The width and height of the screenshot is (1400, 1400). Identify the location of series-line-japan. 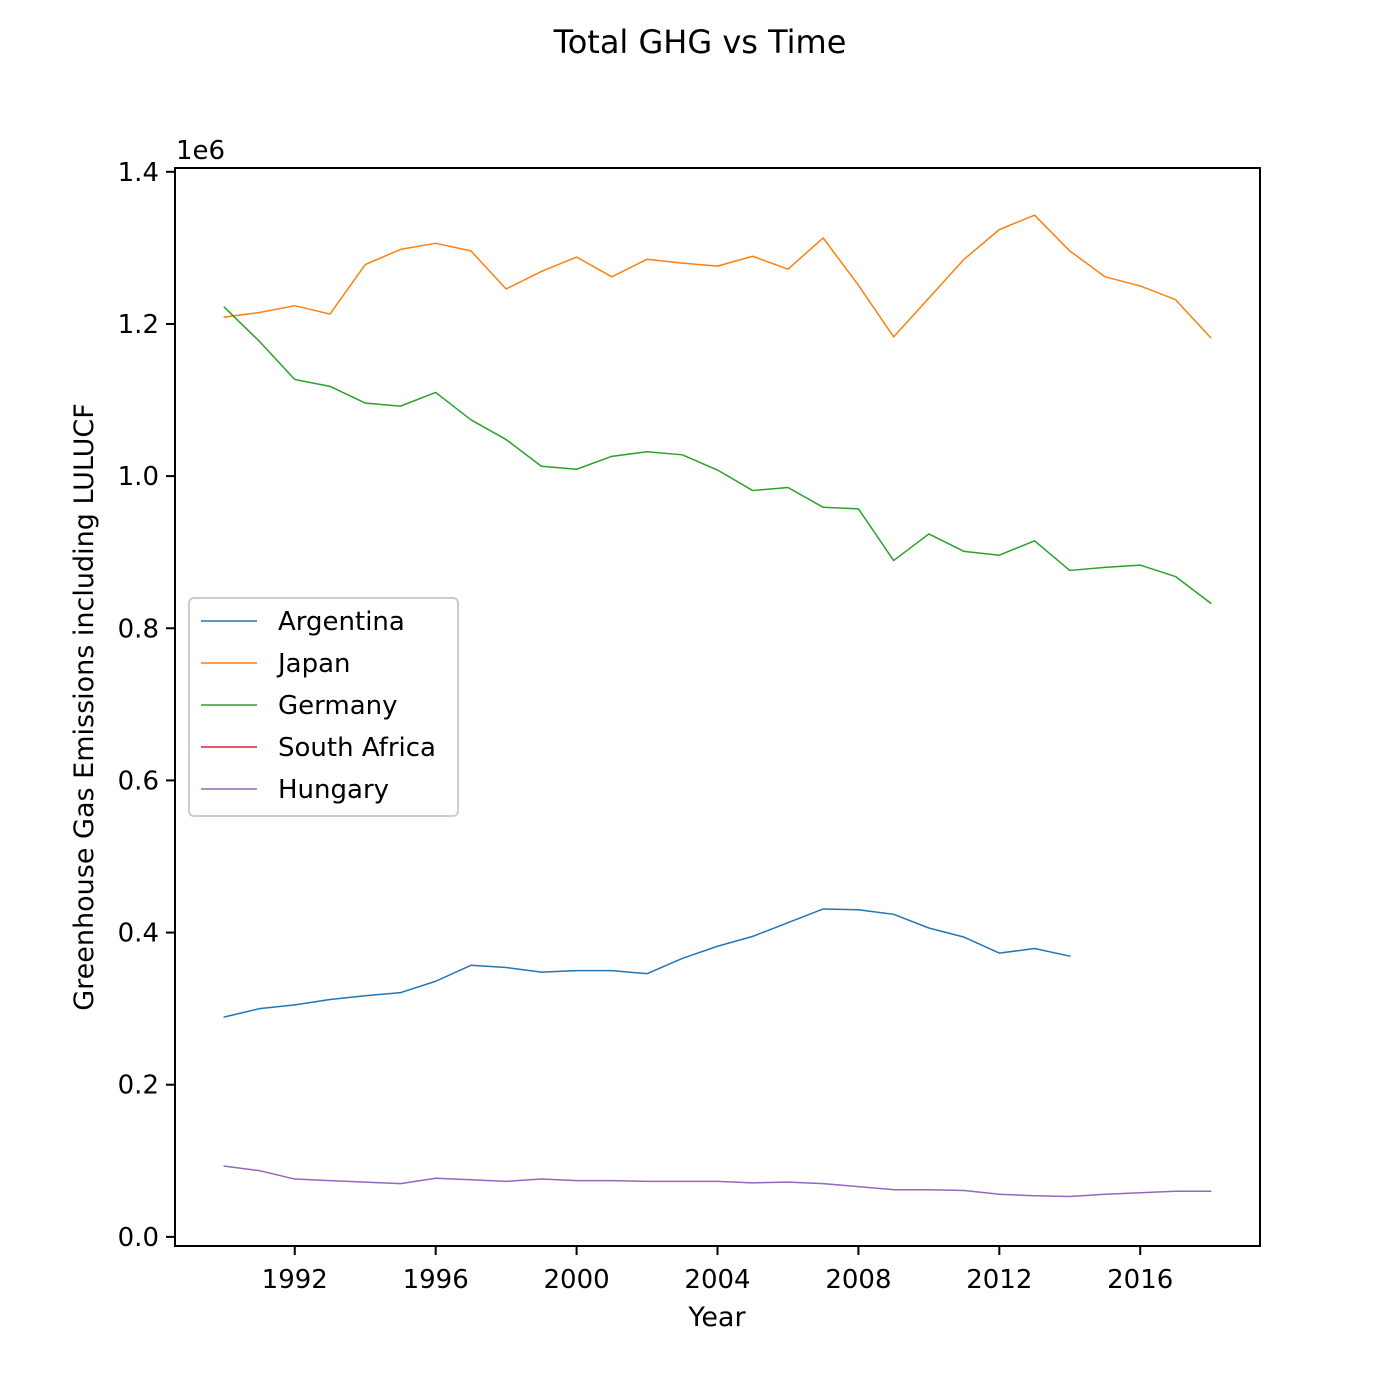
(717, 276).